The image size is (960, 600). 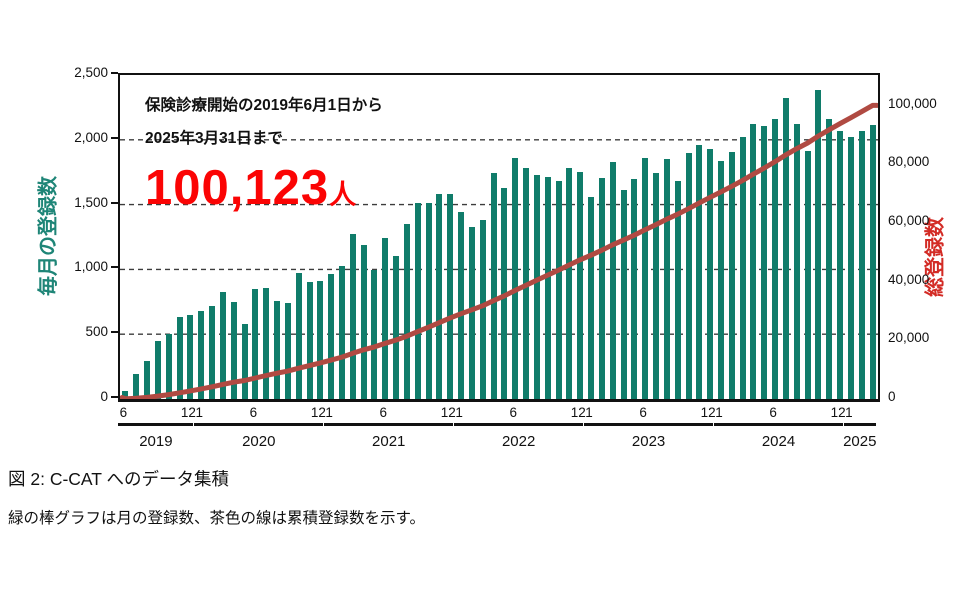 What do you see at coordinates (778, 441) in the screenshot?
I see `year-label-2024: 2024` at bounding box center [778, 441].